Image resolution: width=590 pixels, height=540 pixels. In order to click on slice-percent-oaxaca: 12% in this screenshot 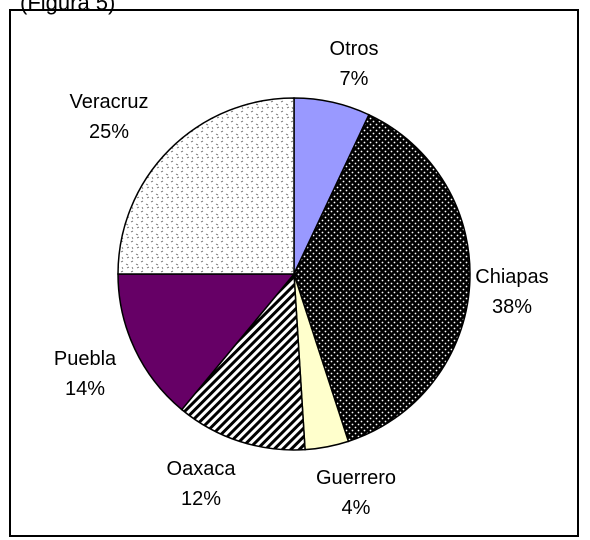, I will do `click(201, 499)`.